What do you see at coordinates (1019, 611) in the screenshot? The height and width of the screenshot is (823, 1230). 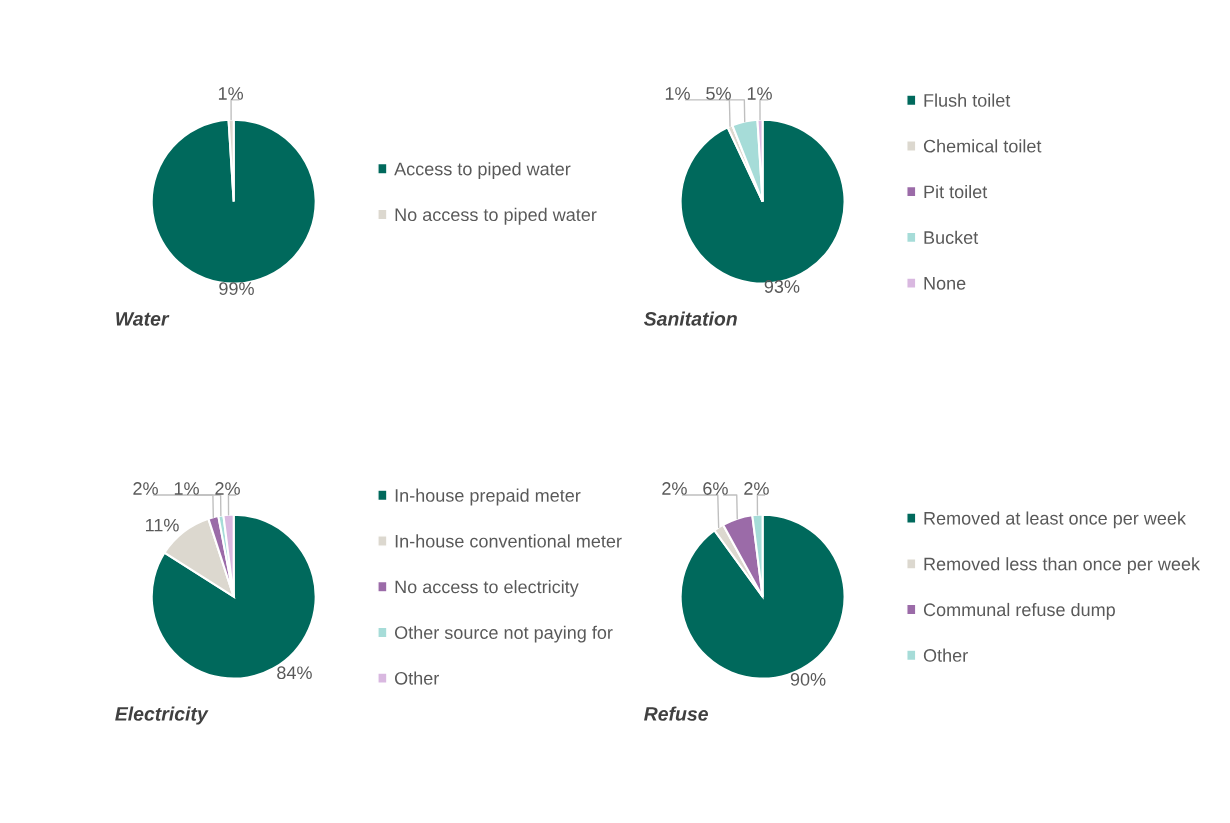 I see `legend-label: Communal refuse dump` at bounding box center [1019, 611].